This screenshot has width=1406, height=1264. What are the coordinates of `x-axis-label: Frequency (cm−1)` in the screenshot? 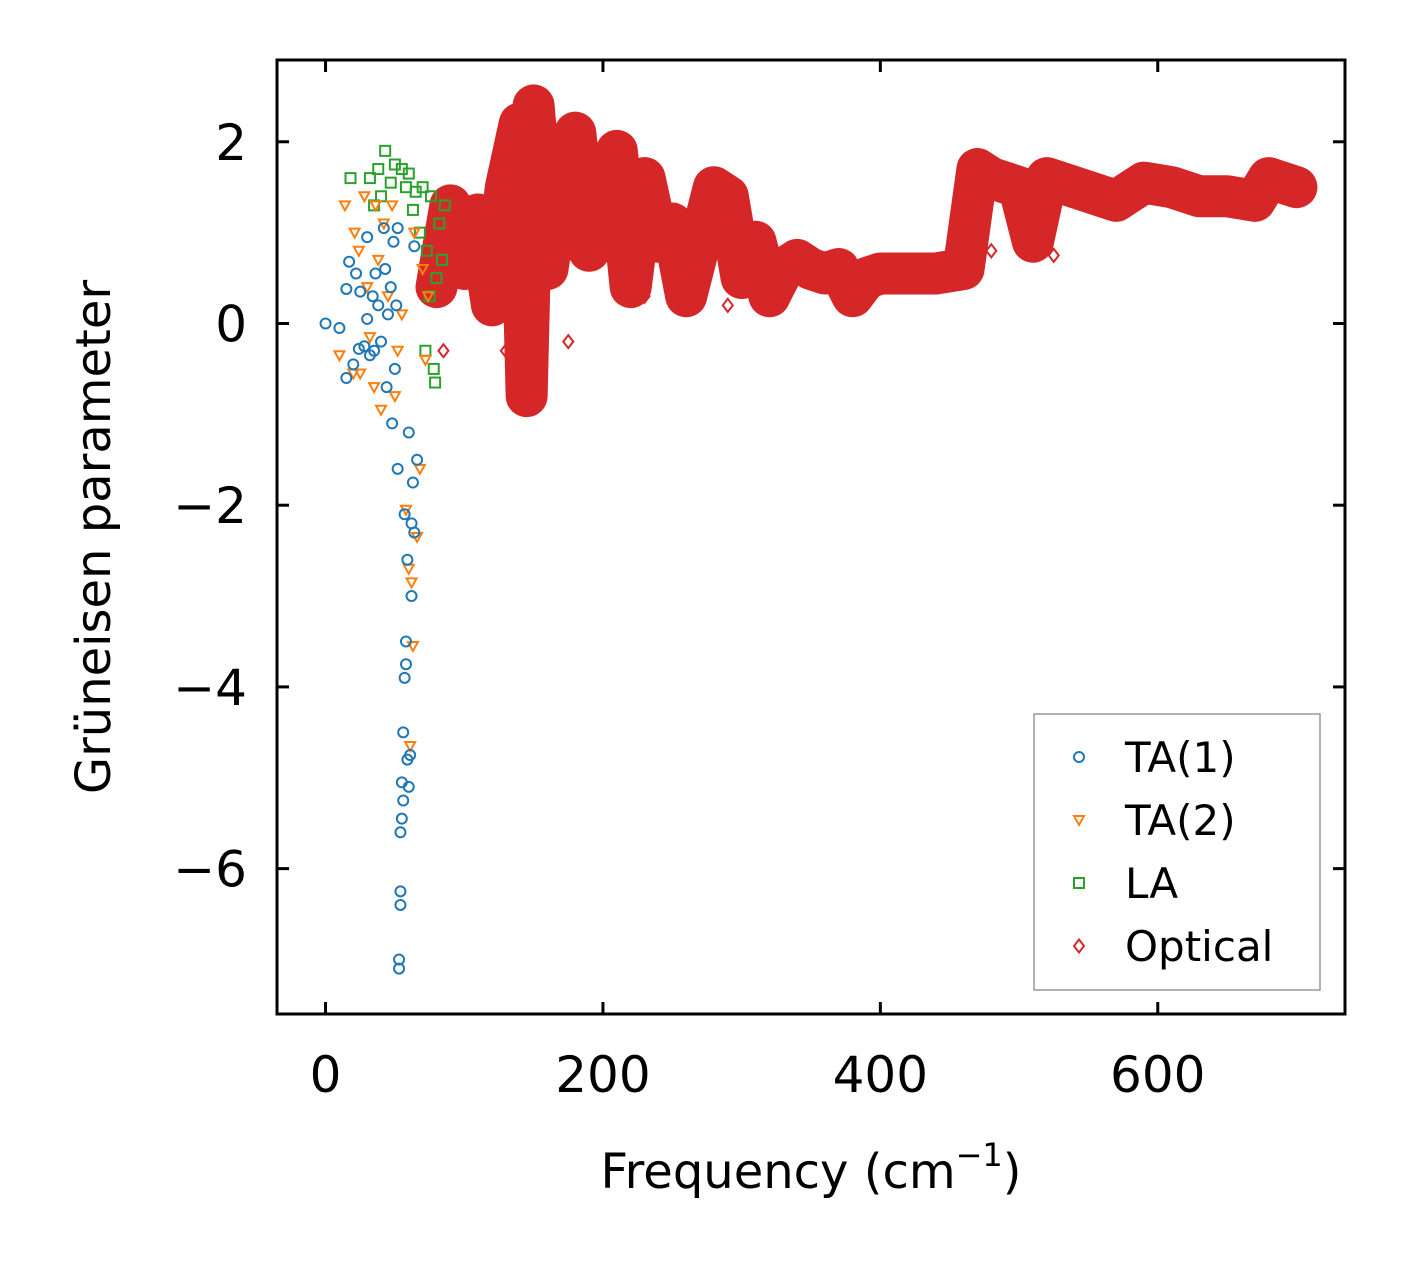 It's located at (810, 1168).